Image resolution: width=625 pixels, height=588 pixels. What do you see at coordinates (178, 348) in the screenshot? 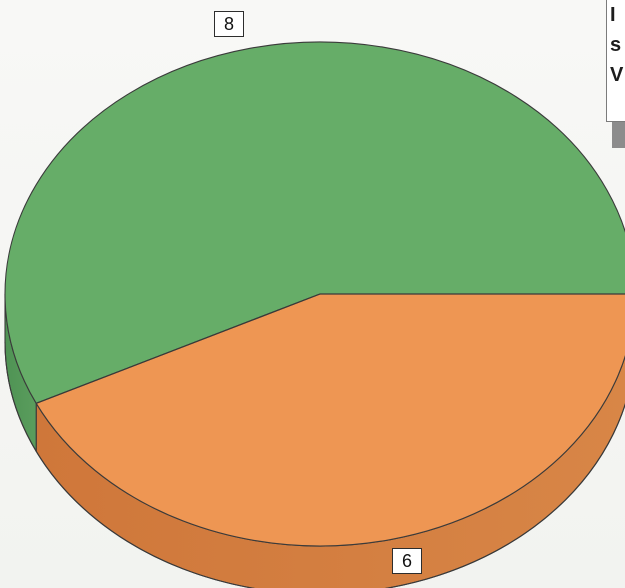
I see `slice-divider-left` at bounding box center [178, 348].